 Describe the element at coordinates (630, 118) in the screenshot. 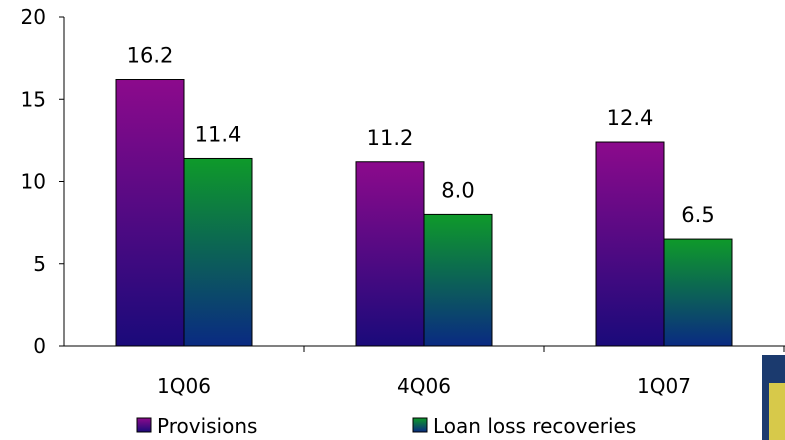

I see `data-label-provisions-1q07: 12.4` at that location.